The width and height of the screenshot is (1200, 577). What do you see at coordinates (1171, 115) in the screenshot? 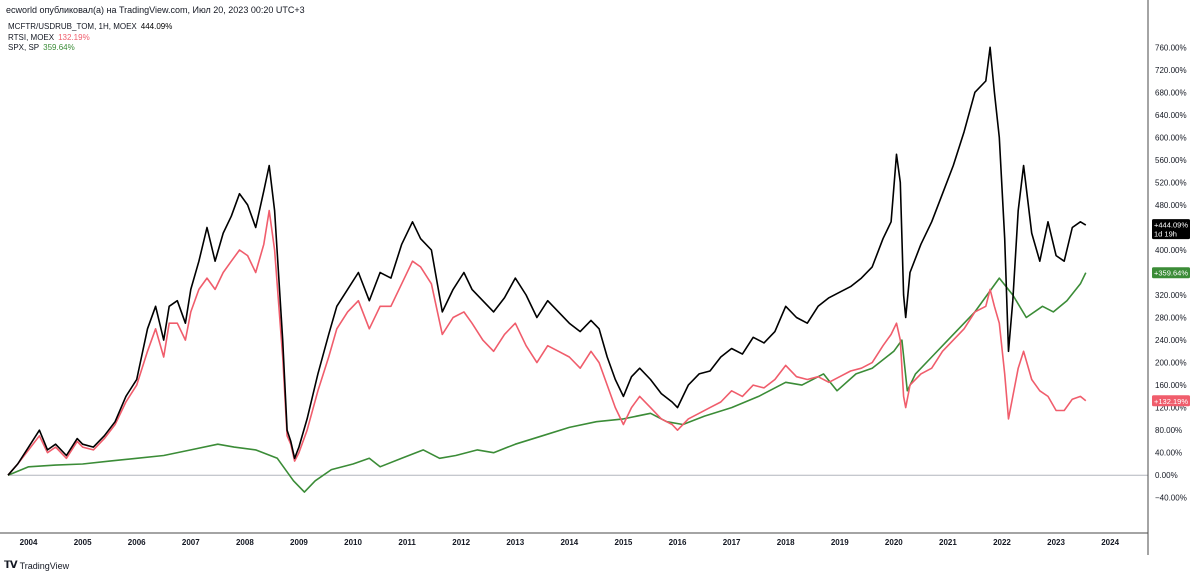
I see `y-tick-label: 640.00%` at bounding box center [1171, 115].